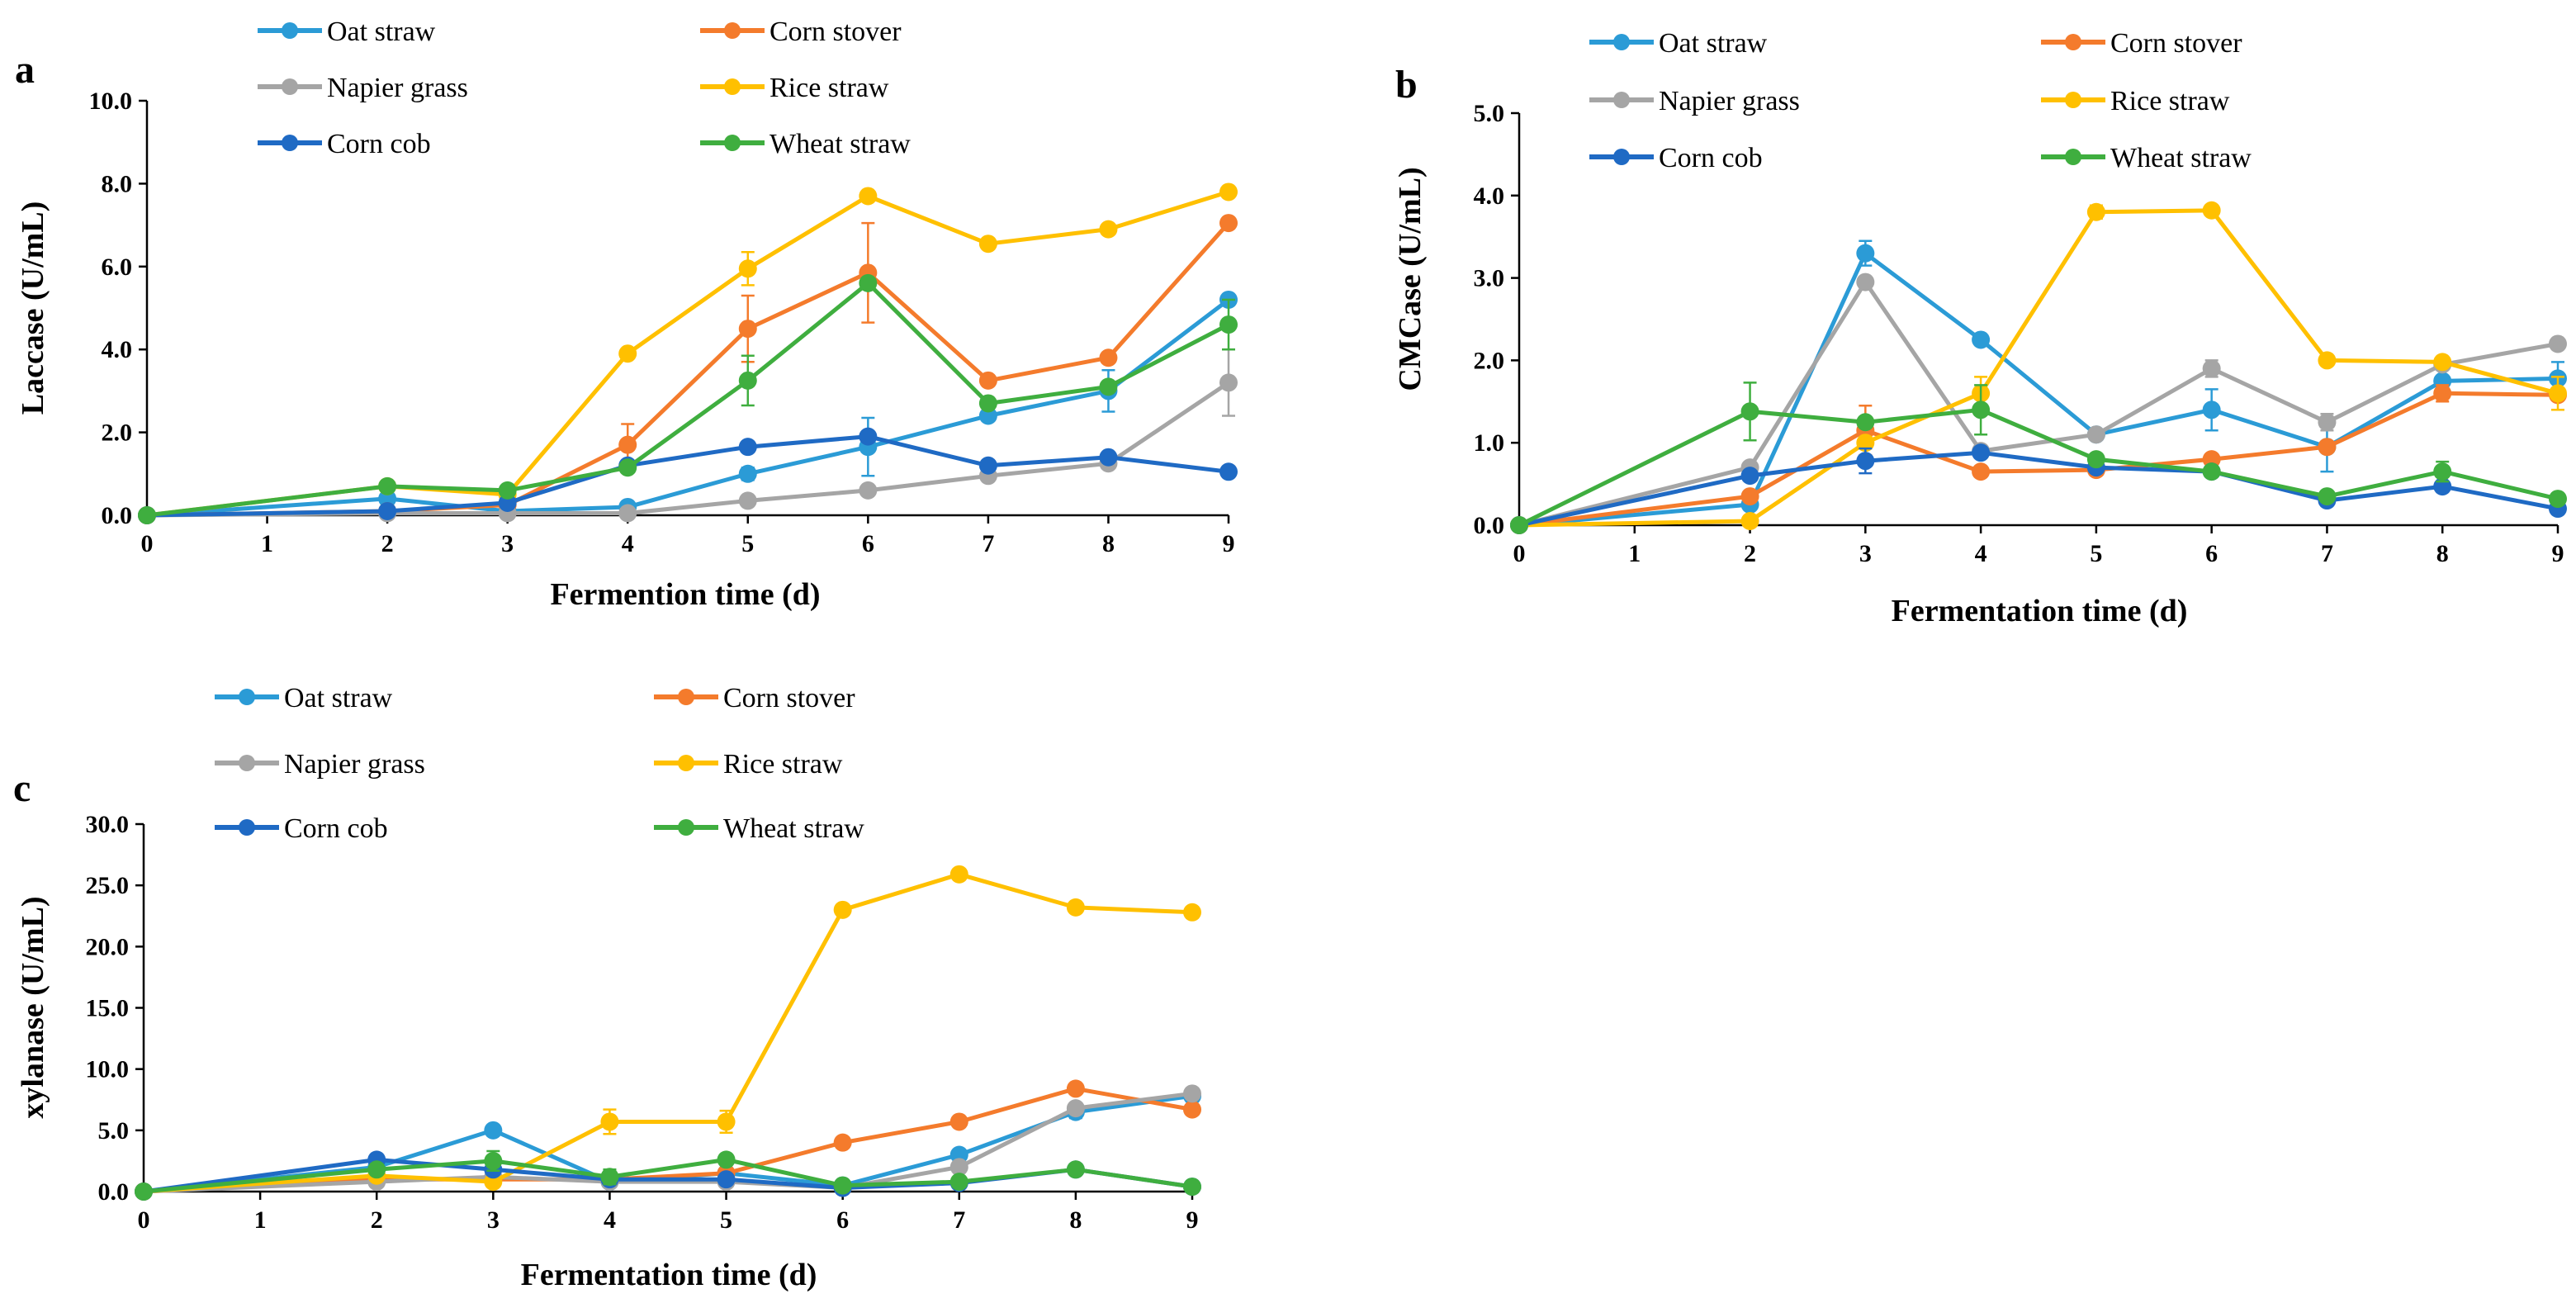 The image size is (2576, 1308). I want to click on panel-c-series-wheat-straw, so click(668, 1175).